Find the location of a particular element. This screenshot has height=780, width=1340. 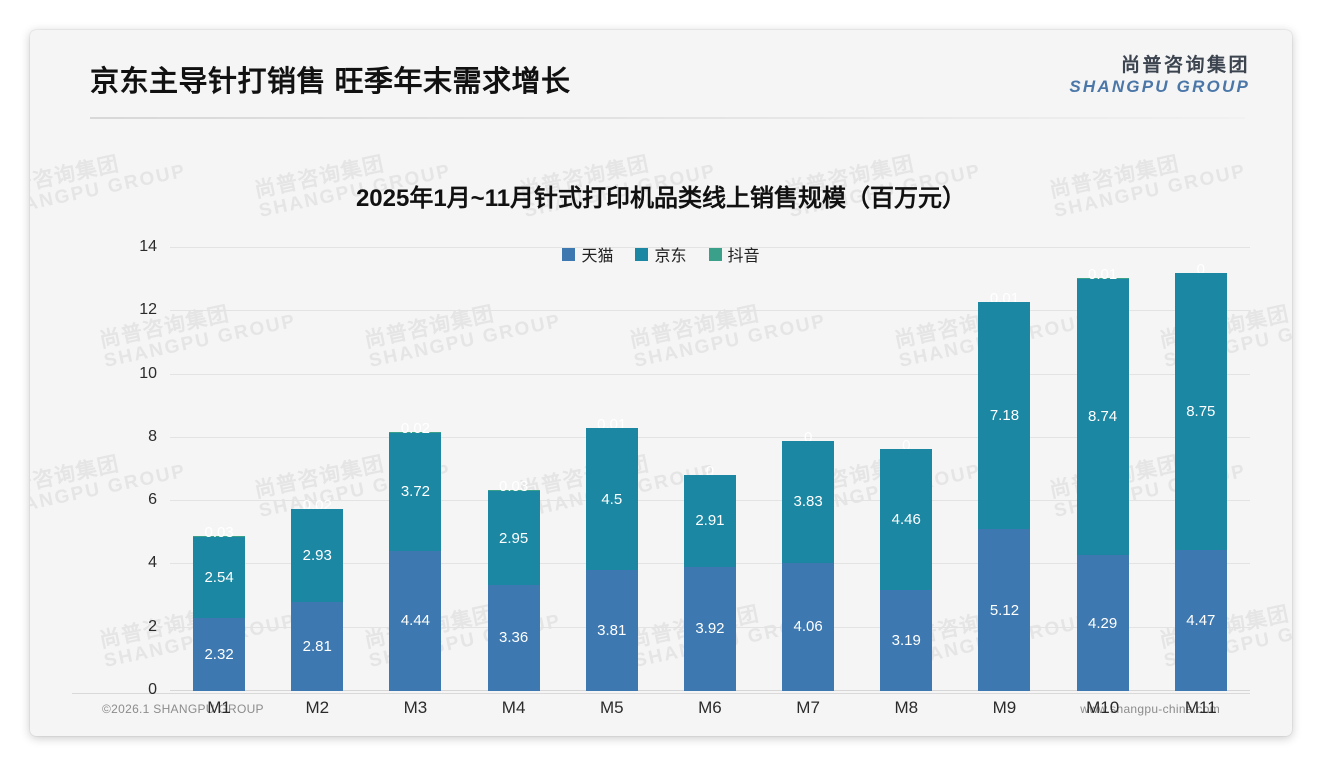

bar-value-label: 2.81 is located at coordinates (317, 647).